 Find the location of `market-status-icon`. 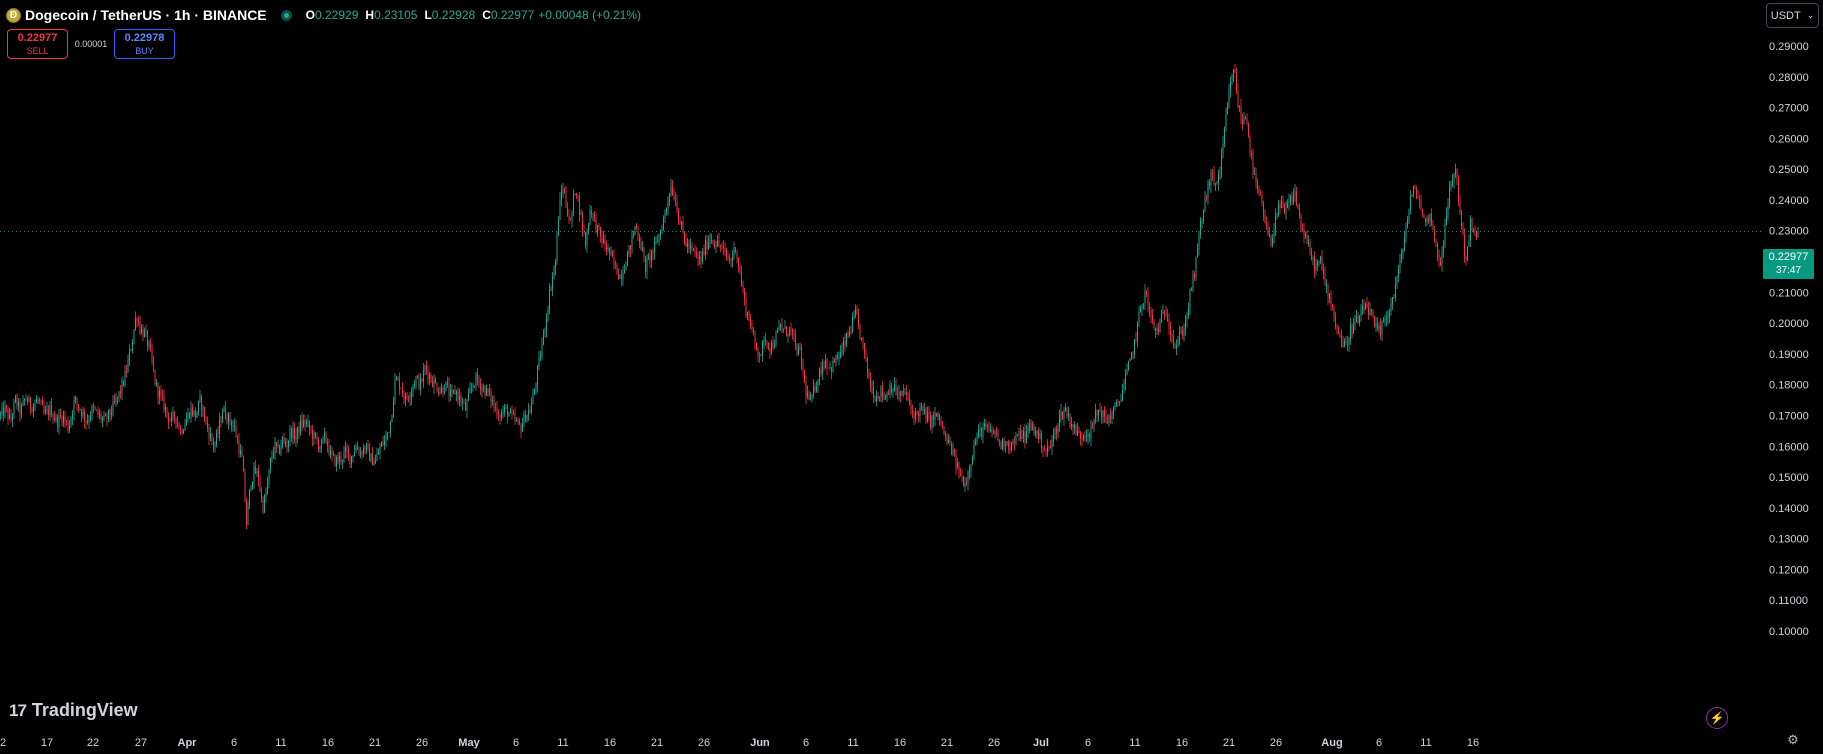

market-status-icon is located at coordinates (286, 15).